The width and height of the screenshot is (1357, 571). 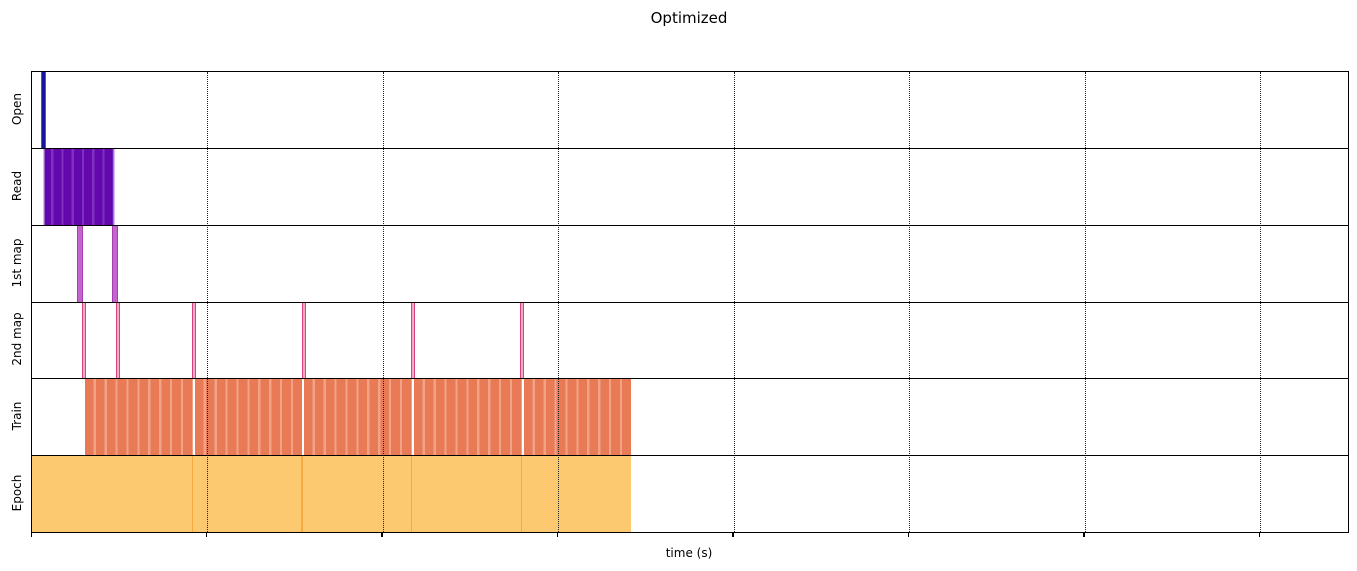 What do you see at coordinates (17, 339) in the screenshot?
I see `row-label-2nd-map: 2nd map` at bounding box center [17, 339].